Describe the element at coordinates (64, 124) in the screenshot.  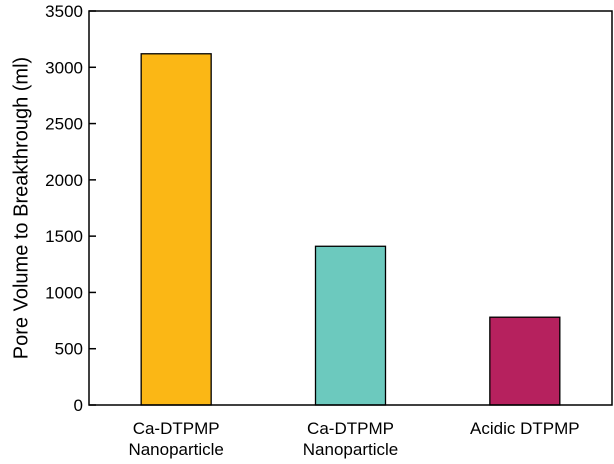
I see `y-tick-label: 2500` at that location.